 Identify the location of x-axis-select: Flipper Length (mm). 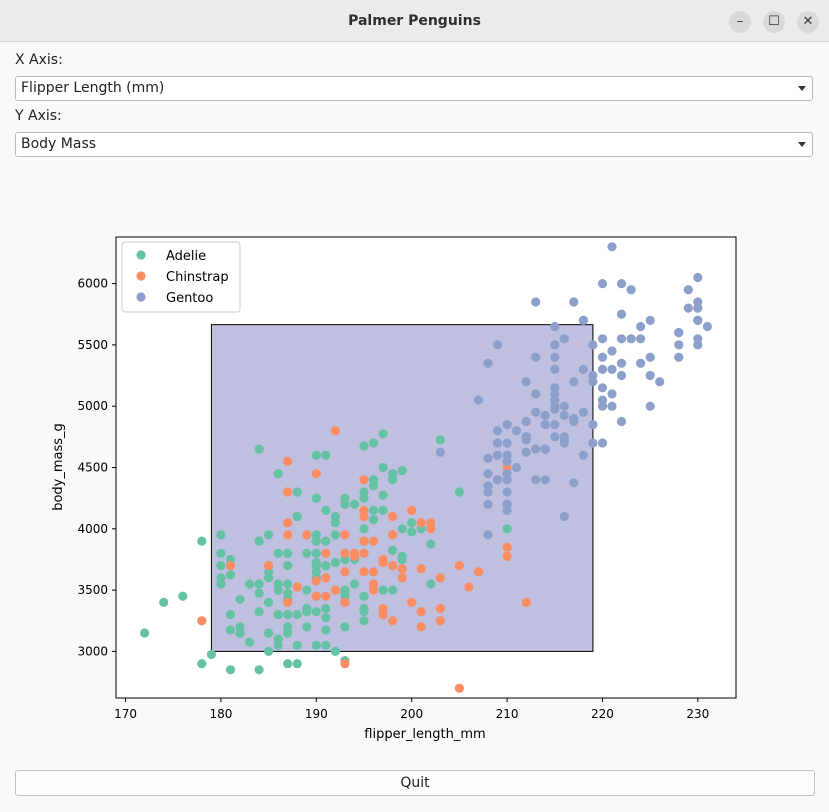
(414, 88).